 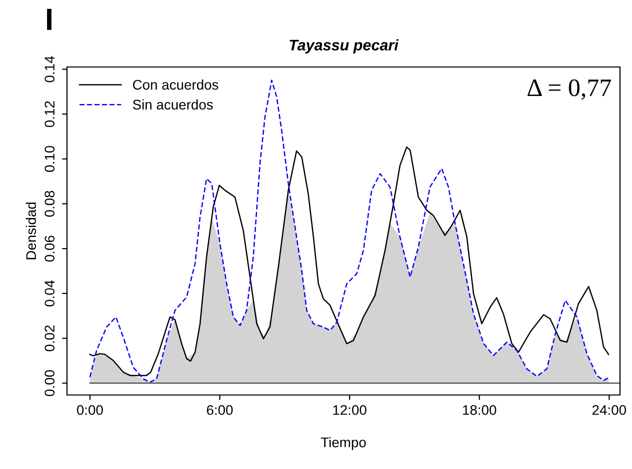 What do you see at coordinates (343, 443) in the screenshot?
I see `x-axis-title: Tiempo` at bounding box center [343, 443].